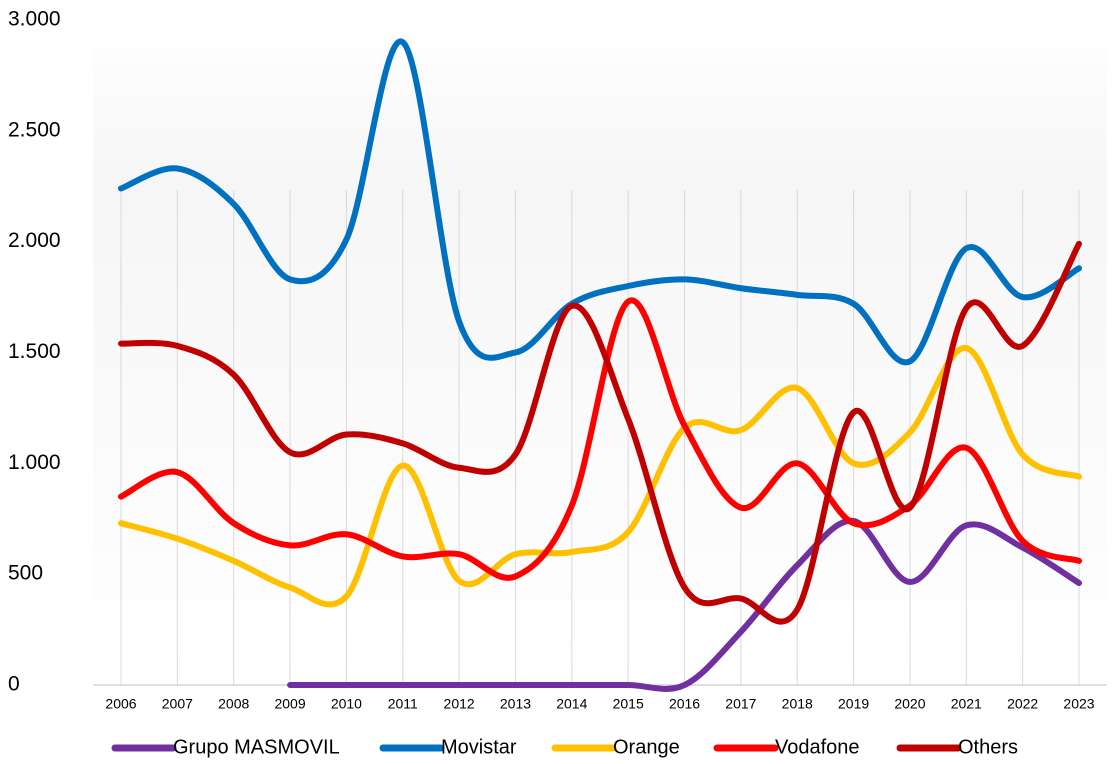 The width and height of the screenshot is (1115, 764). I want to click on x-tick-label: 2008, so click(233, 704).